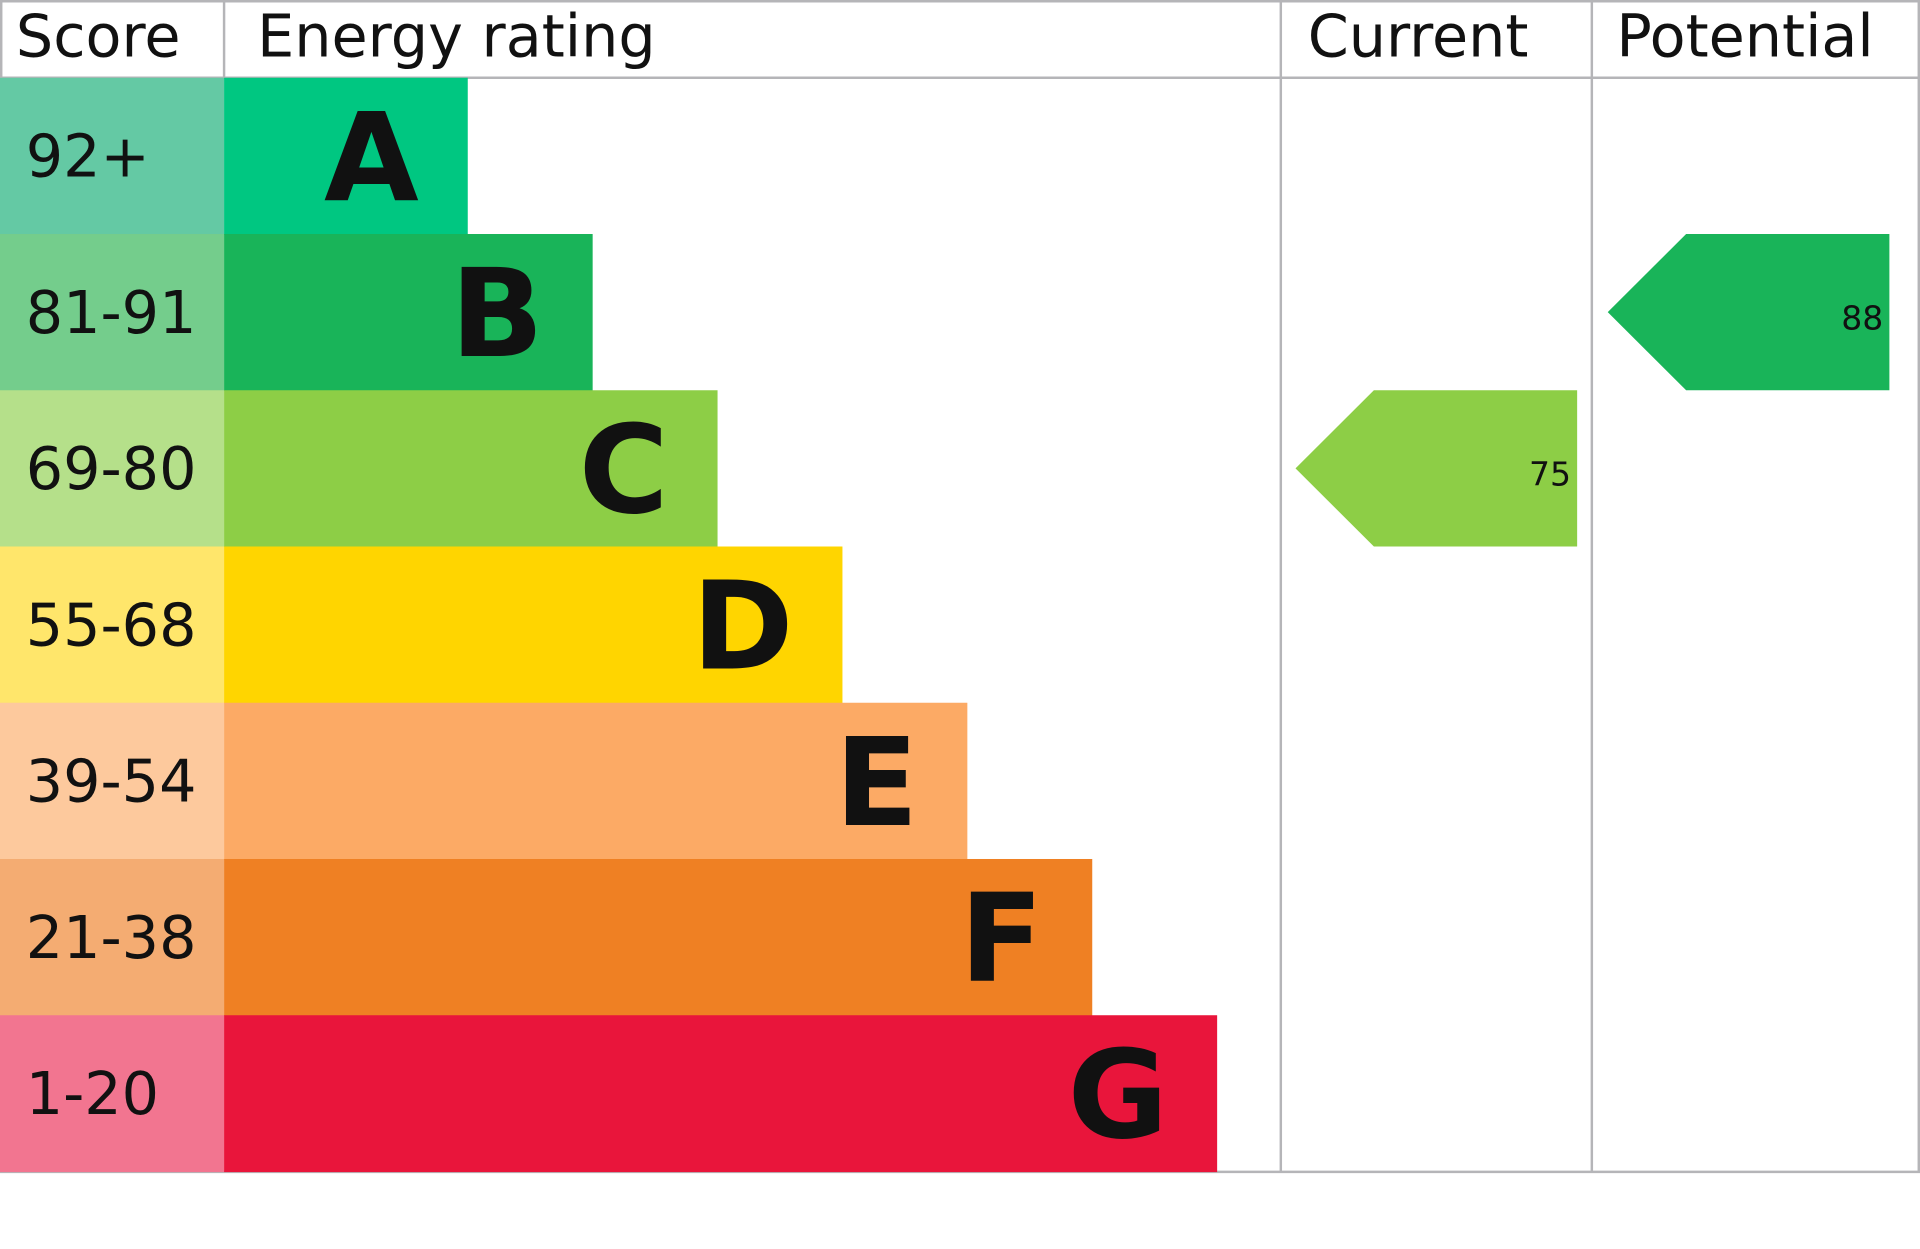  I want to click on score-range-a: 92+, so click(88, 156).